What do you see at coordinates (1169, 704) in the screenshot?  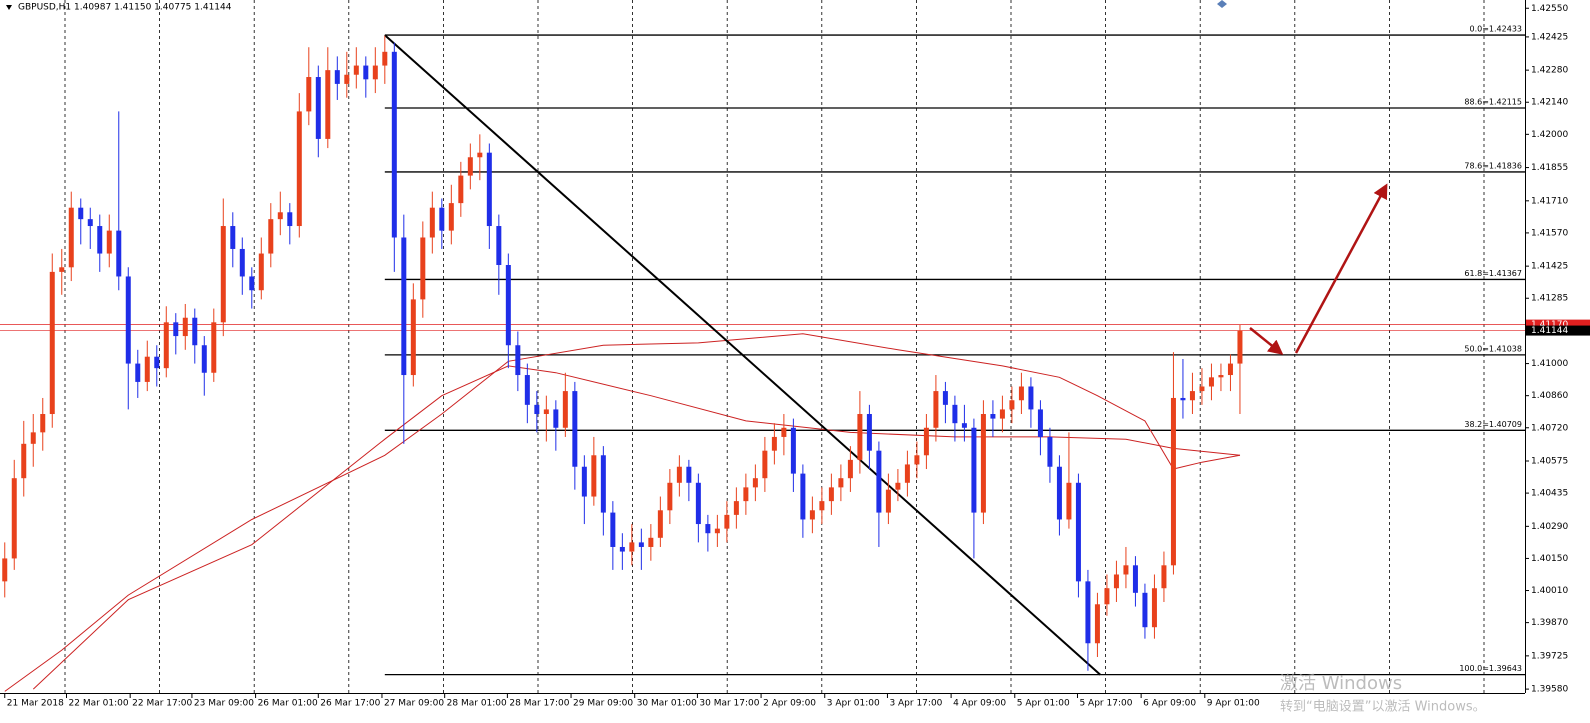 I see `x-tick-label: 6 Apr 09:00` at bounding box center [1169, 704].